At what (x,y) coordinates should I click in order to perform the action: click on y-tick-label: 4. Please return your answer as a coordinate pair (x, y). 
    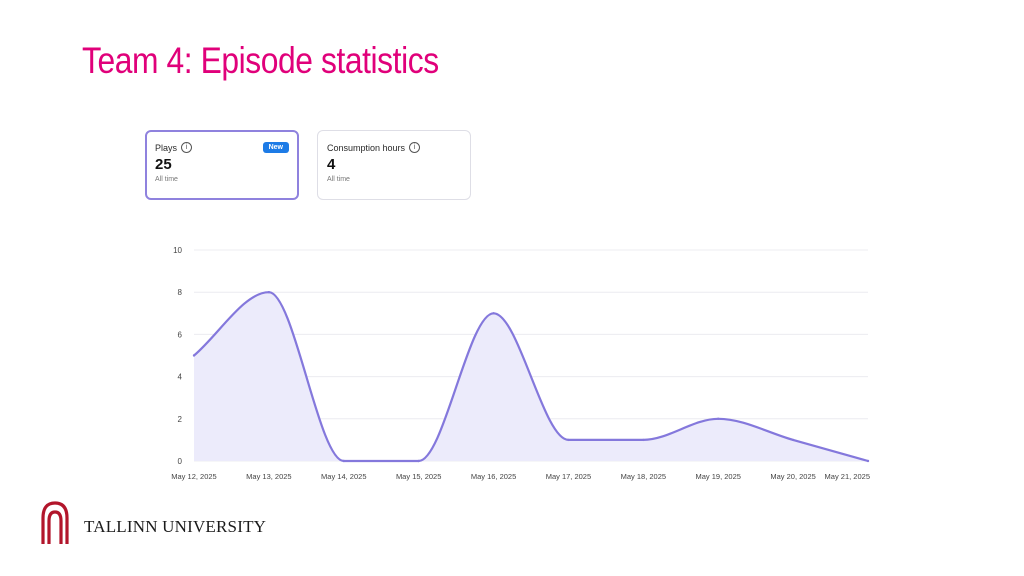
    Looking at the image, I should click on (180, 377).